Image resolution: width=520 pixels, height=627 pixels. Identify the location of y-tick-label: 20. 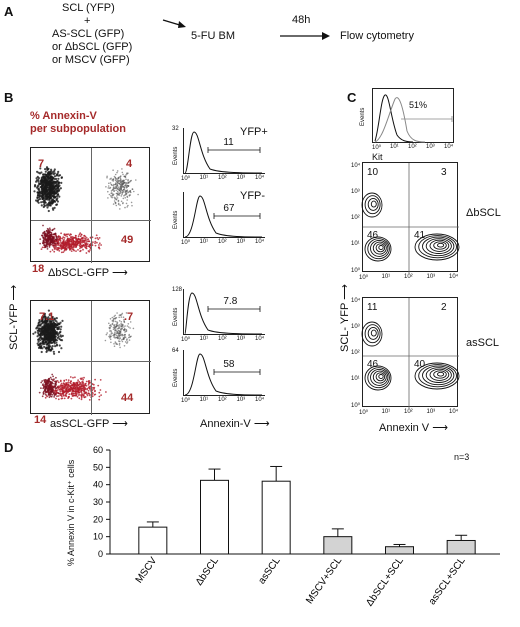
(98, 519).